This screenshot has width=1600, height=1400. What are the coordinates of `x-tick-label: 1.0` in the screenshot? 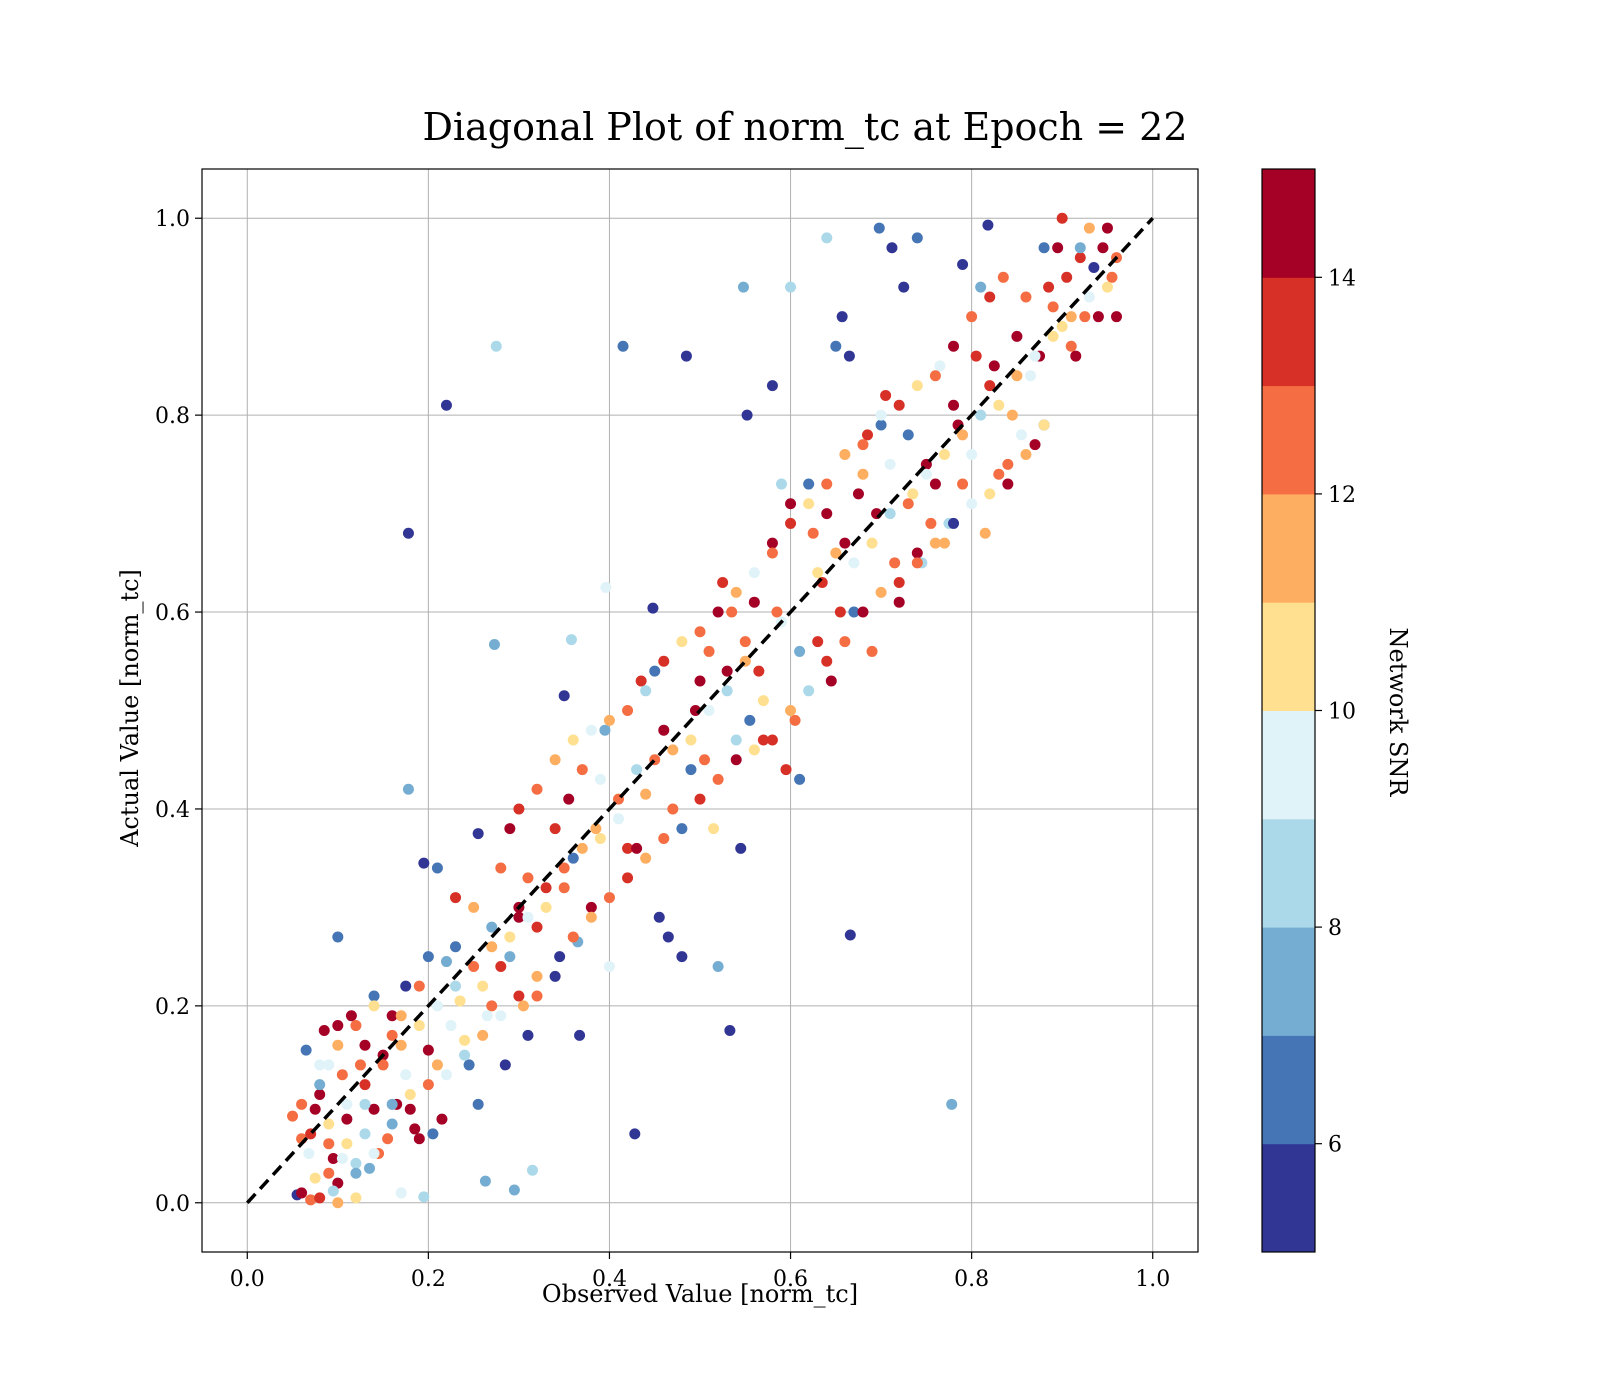 It's located at (1152, 1279).